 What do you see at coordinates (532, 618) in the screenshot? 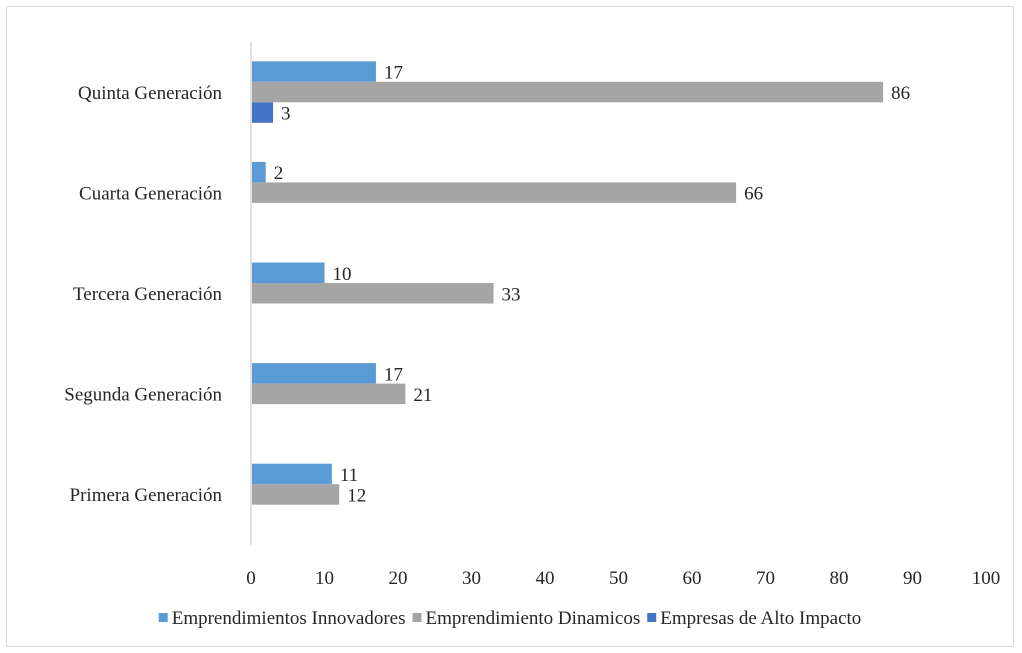
I see `legend-label-emprendimiento-dinamicos: Emprendimiento Dinamicos` at bounding box center [532, 618].